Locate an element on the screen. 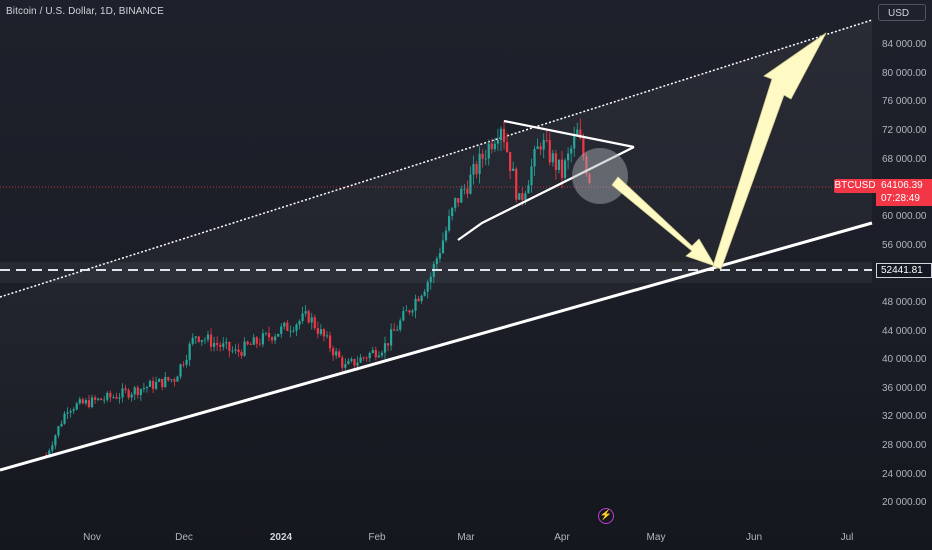  y-tick: 36 000.00 is located at coordinates (904, 388).